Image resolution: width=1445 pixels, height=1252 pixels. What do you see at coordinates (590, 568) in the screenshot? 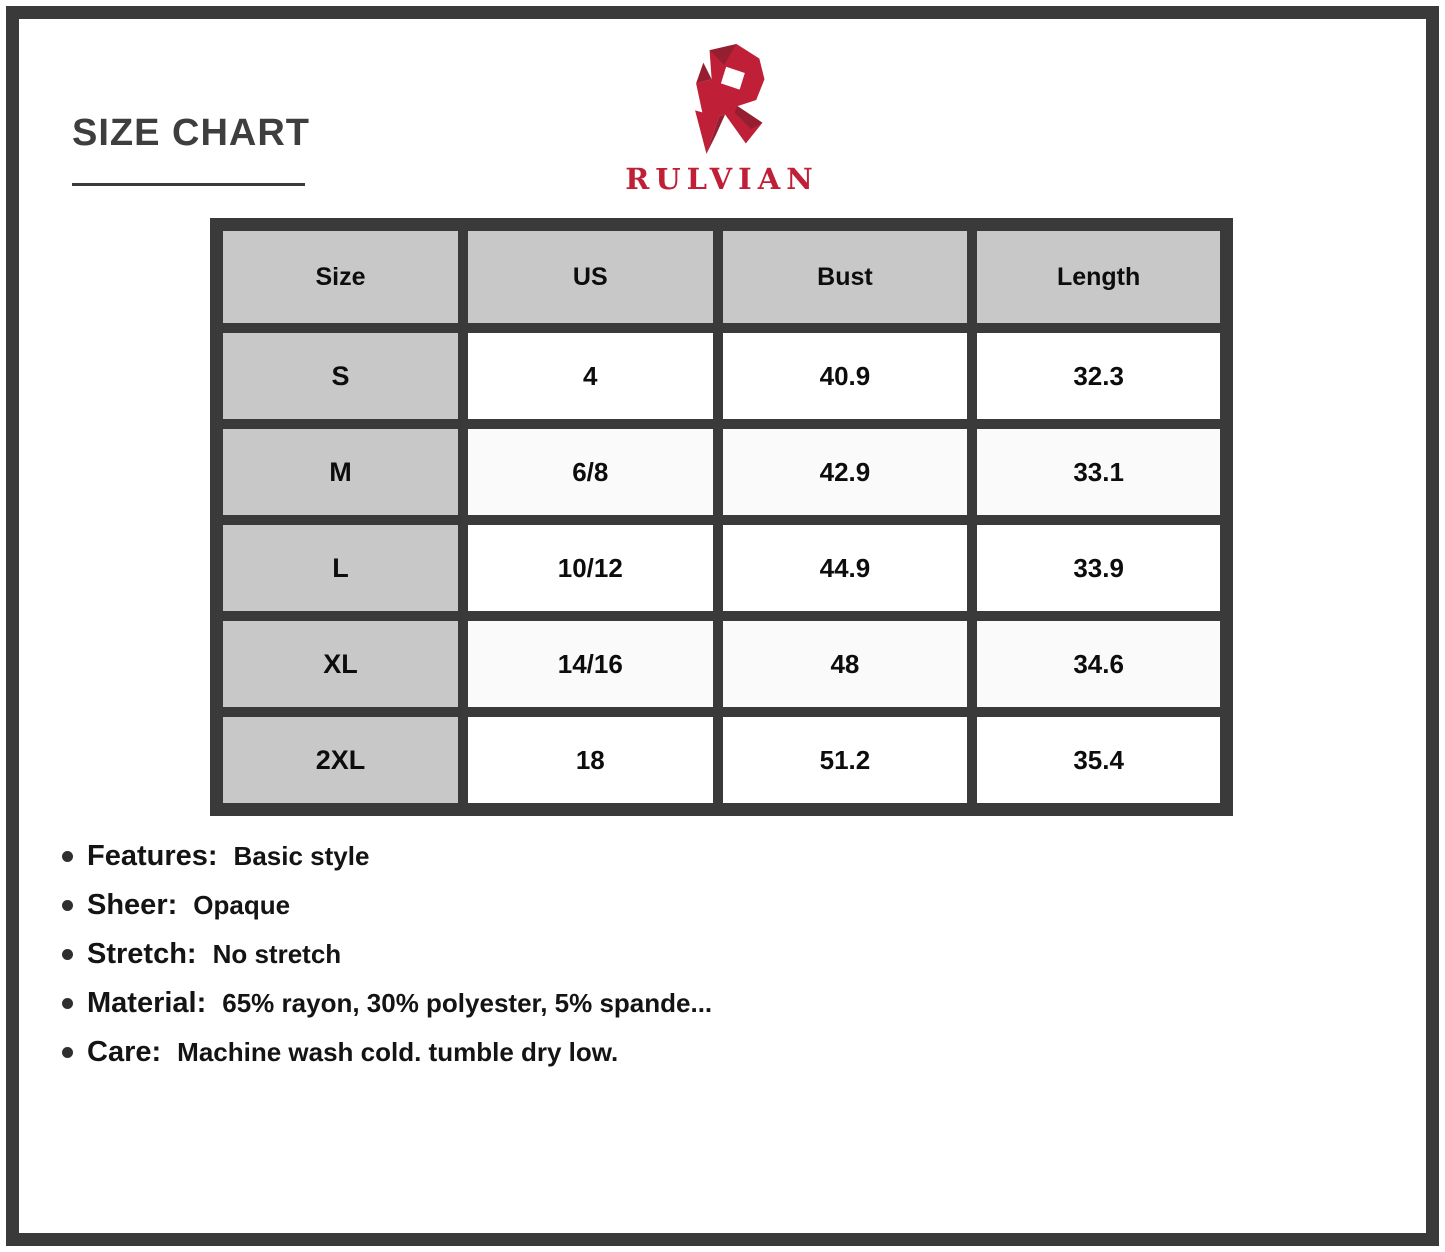
I see `cell-us: 10/12` at bounding box center [590, 568].